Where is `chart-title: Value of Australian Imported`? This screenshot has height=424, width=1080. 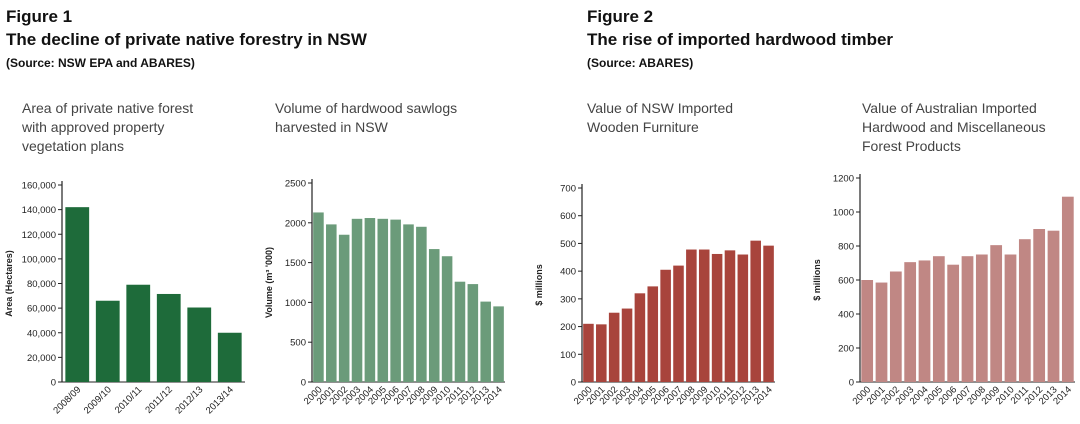 chart-title: Value of Australian Imported is located at coordinates (949, 108).